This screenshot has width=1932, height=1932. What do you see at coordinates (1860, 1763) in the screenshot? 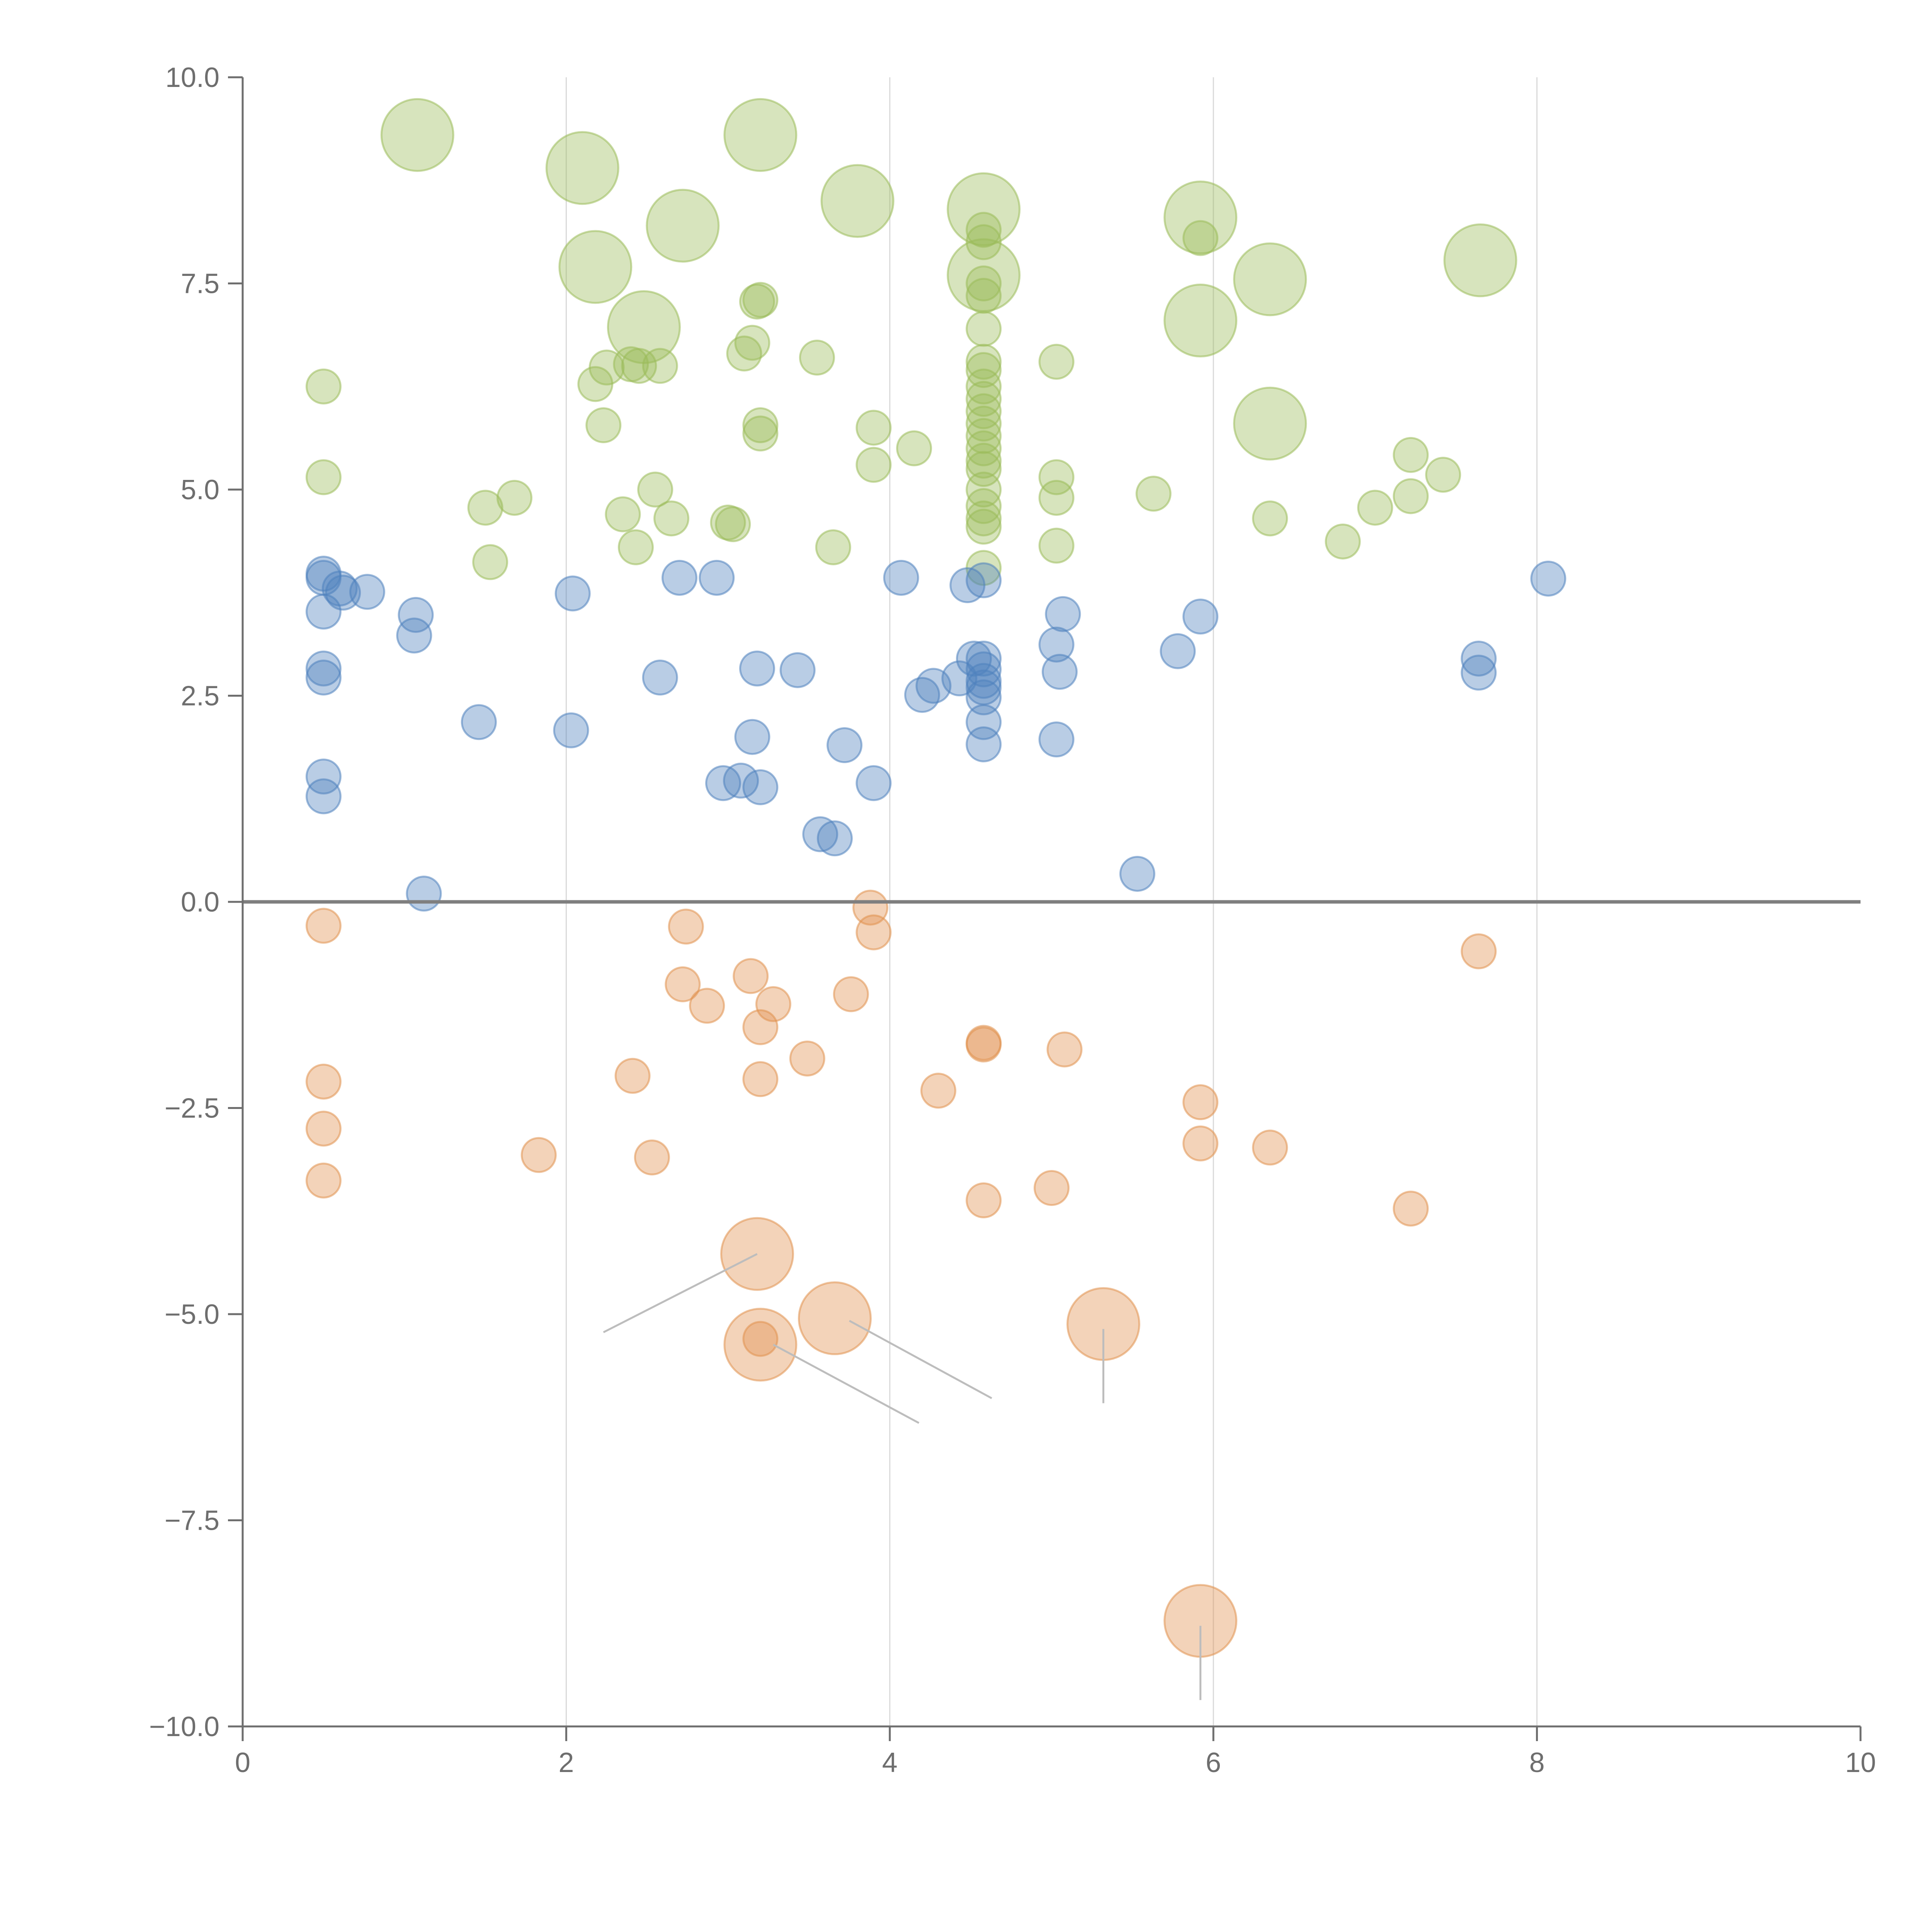
I see `x-tick-label-5: 10` at bounding box center [1860, 1763].